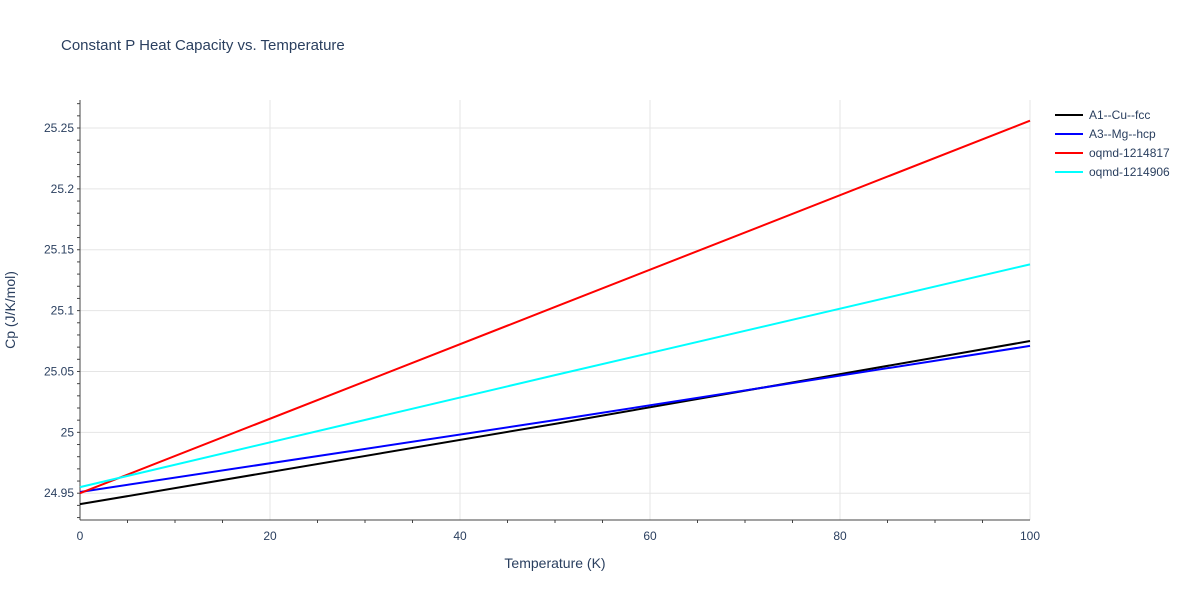  I want to click on y-tick-label: 25.2, so click(63, 189).